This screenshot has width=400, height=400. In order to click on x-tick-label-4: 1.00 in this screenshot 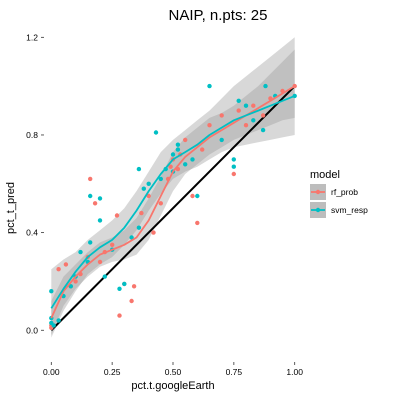, I will do `click(294, 372)`.